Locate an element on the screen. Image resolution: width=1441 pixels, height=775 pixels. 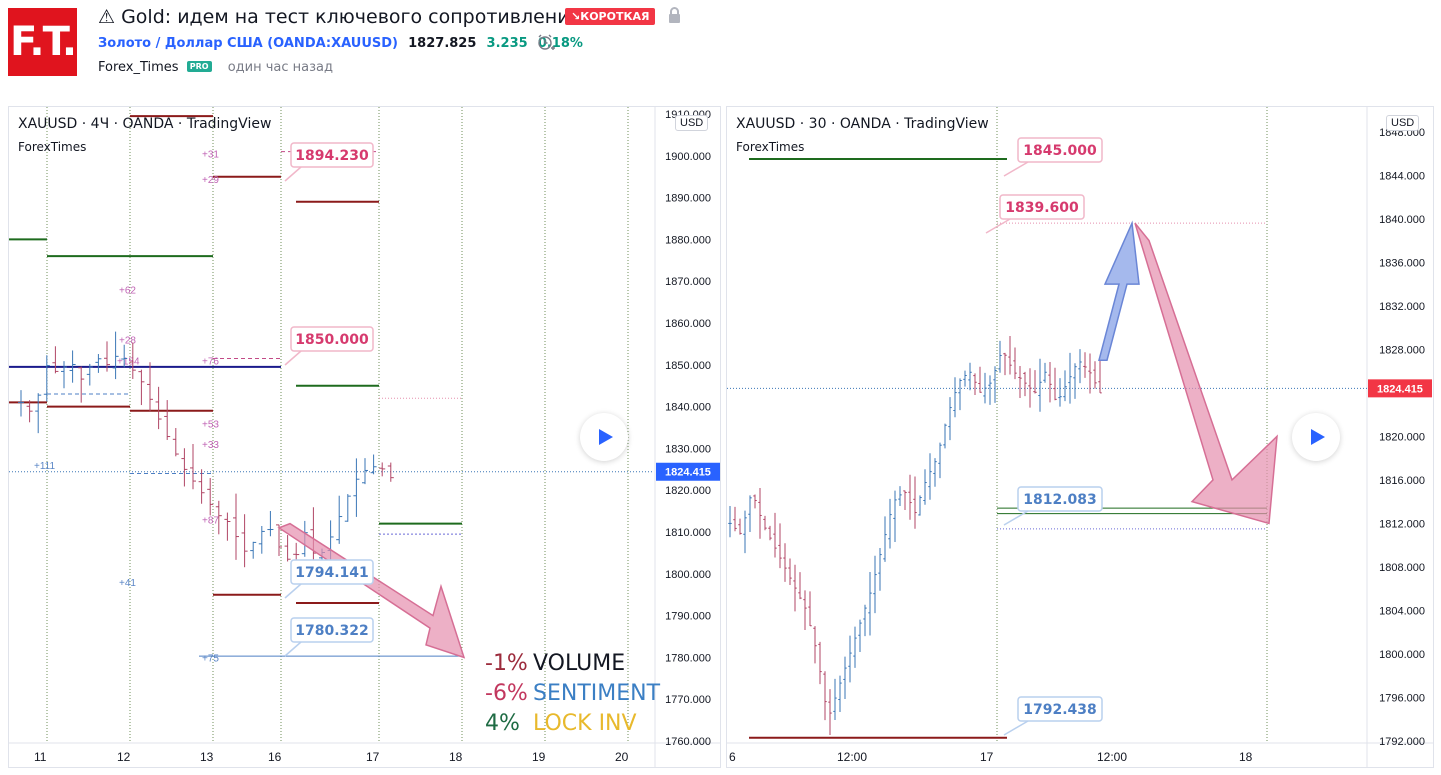
current-price-tag-text: 1824.415 is located at coordinates (1400, 389).